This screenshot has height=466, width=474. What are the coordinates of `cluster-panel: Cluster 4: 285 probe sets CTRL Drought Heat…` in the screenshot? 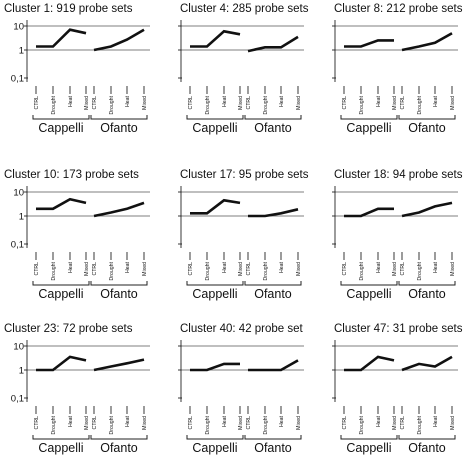 It's located at (243, 69).